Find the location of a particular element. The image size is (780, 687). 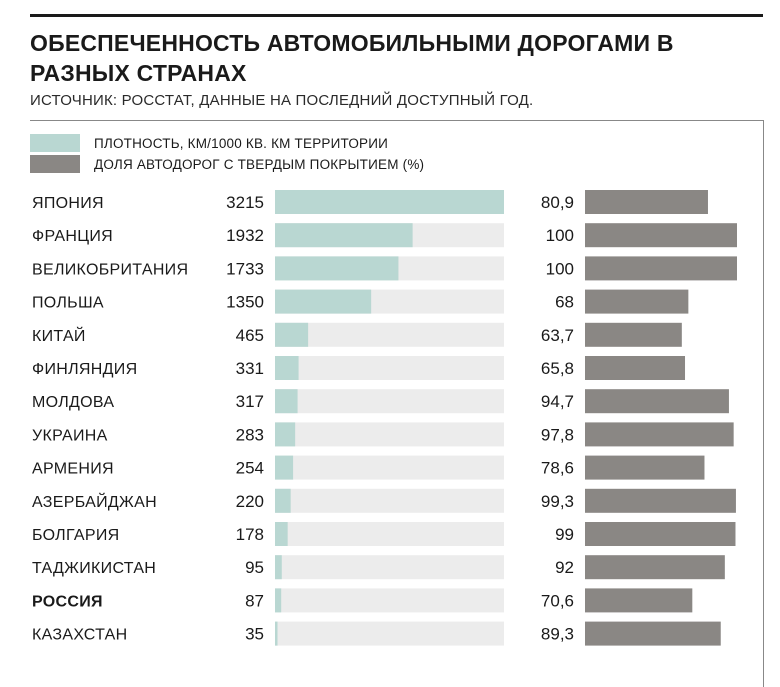

country-label-6: МОЛДОВА is located at coordinates (73, 402).